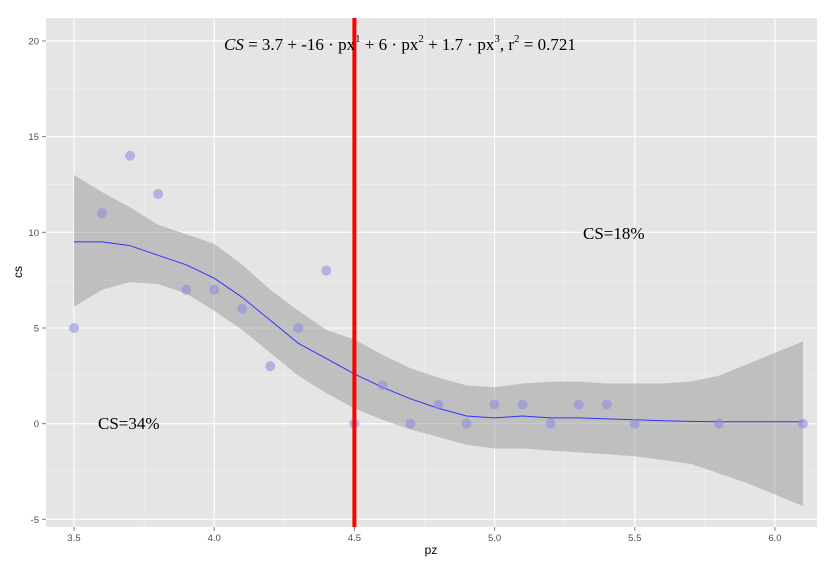 The width and height of the screenshot is (836, 568). Describe the element at coordinates (129, 423) in the screenshot. I see `left-region-label: CS=34%` at that location.